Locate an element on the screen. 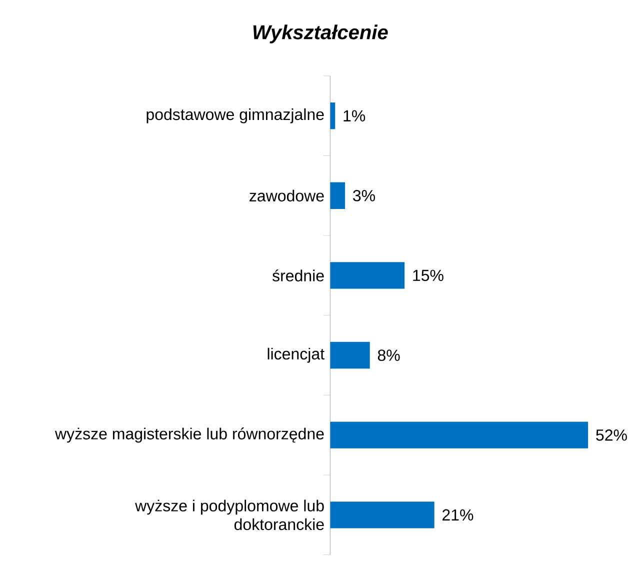 This screenshot has width=643, height=566. data-label: 3% is located at coordinates (364, 196).